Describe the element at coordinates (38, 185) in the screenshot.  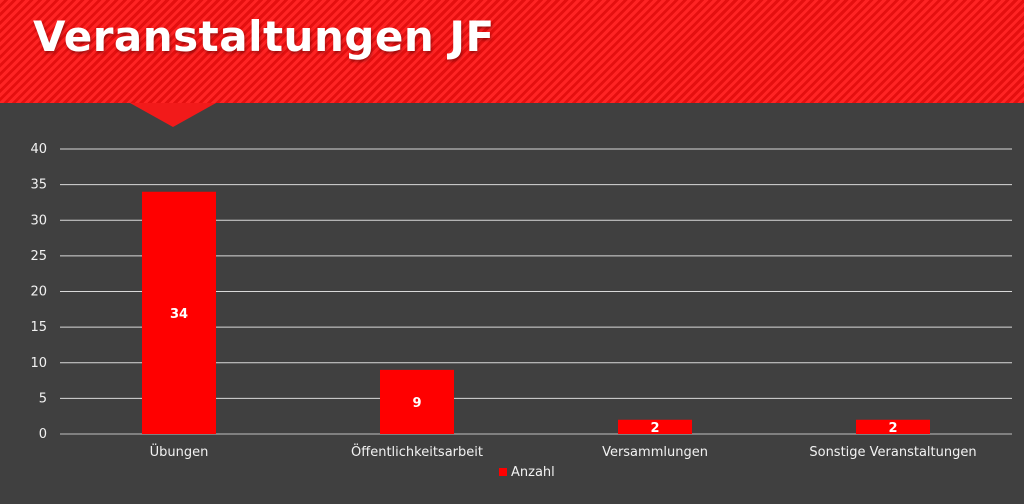
I see `y-tick-label: 35` at that location.